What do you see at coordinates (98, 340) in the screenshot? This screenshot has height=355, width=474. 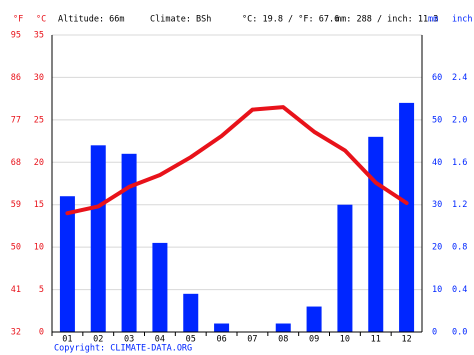 I see `x-tick-label: 02` at bounding box center [98, 340].